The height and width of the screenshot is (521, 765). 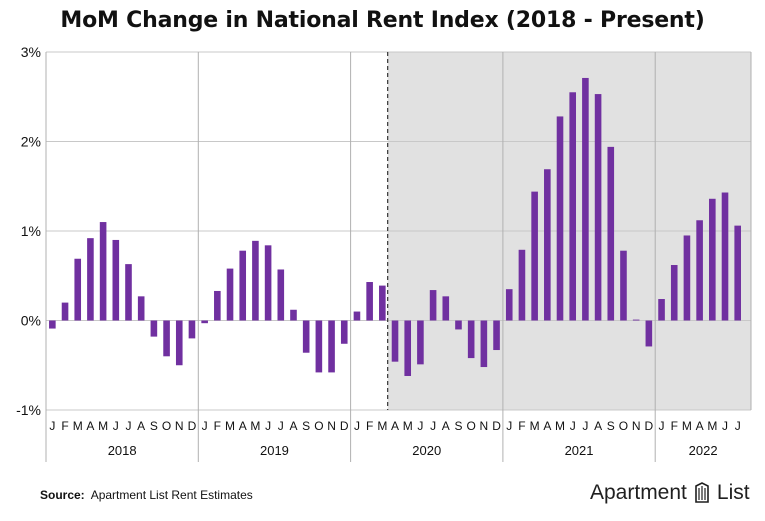 What do you see at coordinates (703, 450) in the screenshot?
I see `year-label: 2022` at bounding box center [703, 450].